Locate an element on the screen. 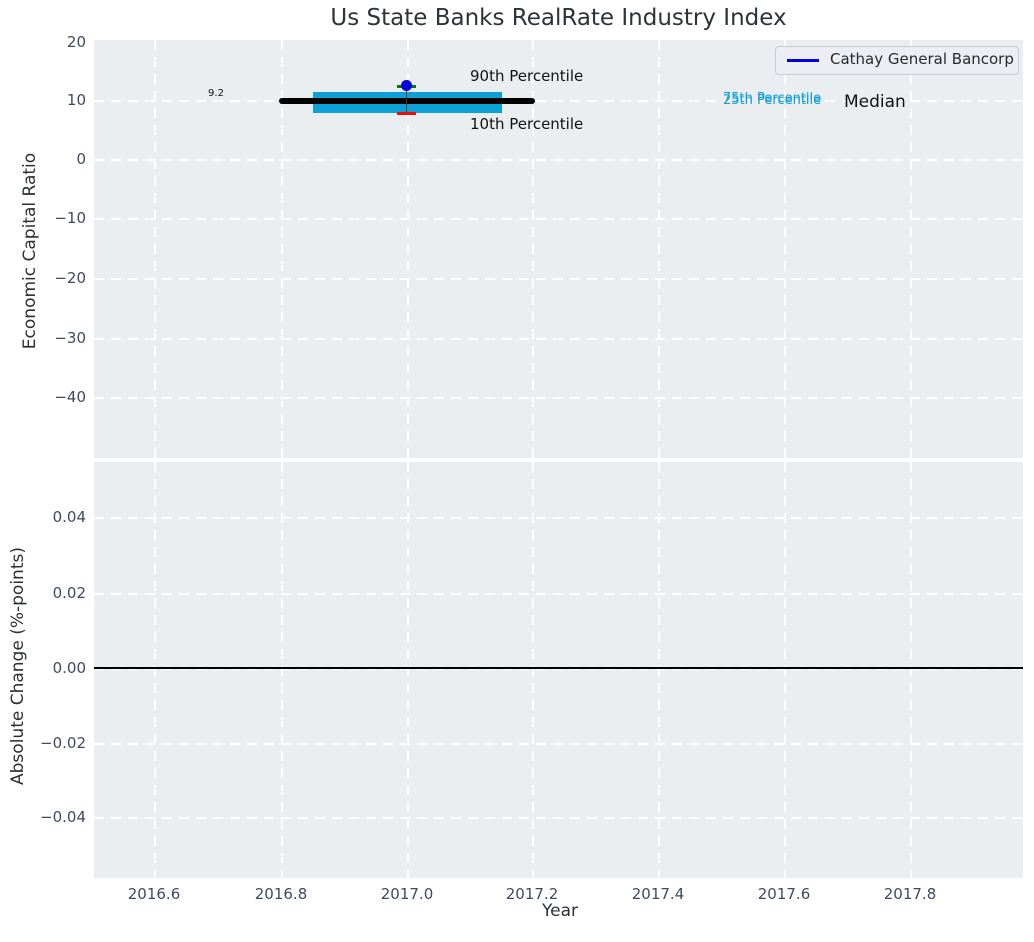  median-line is located at coordinates (407, 101).